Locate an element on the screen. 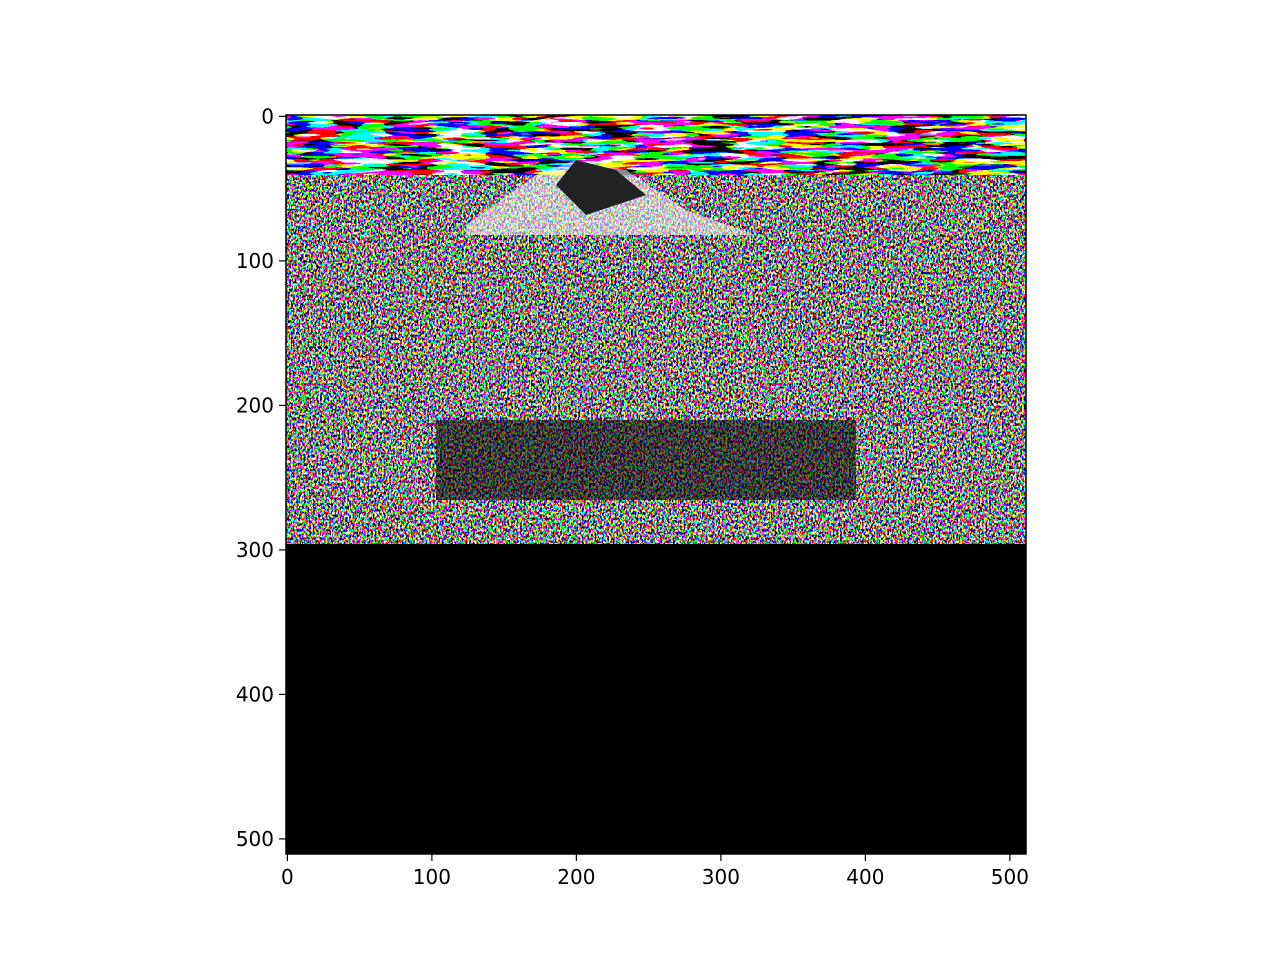 This screenshot has height=960, width=1280. x-axis: 0 100 200 300 400 500 is located at coordinates (655, 871).